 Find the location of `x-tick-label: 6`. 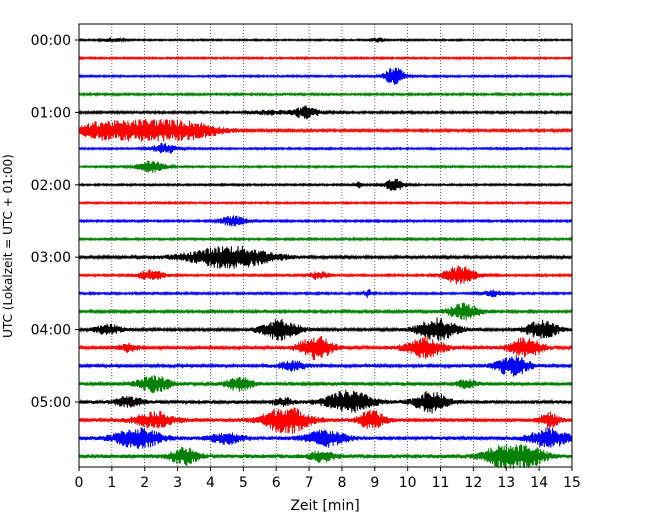

x-tick-label: 6 is located at coordinates (276, 483).